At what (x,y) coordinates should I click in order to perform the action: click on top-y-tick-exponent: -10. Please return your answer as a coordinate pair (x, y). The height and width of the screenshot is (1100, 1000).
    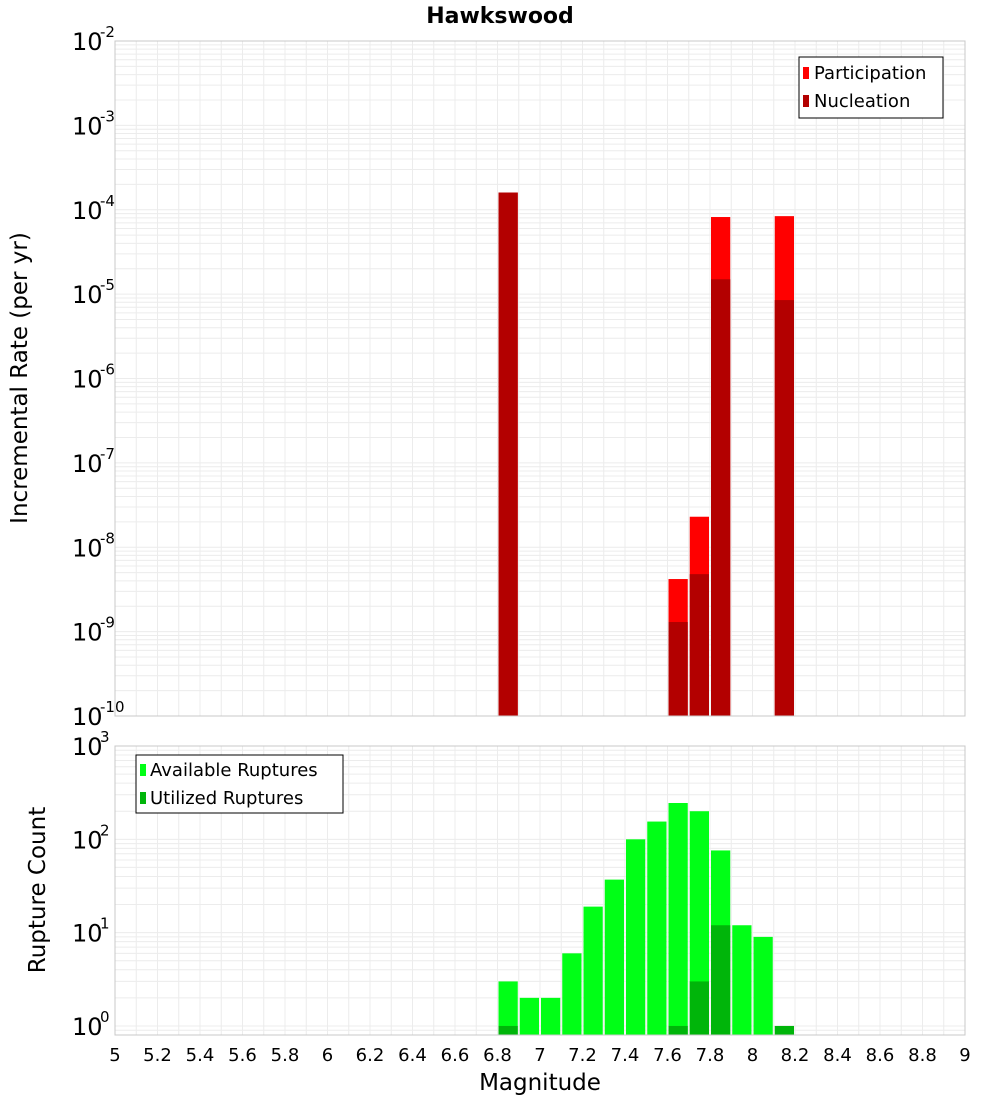
    Looking at the image, I should click on (112, 707).